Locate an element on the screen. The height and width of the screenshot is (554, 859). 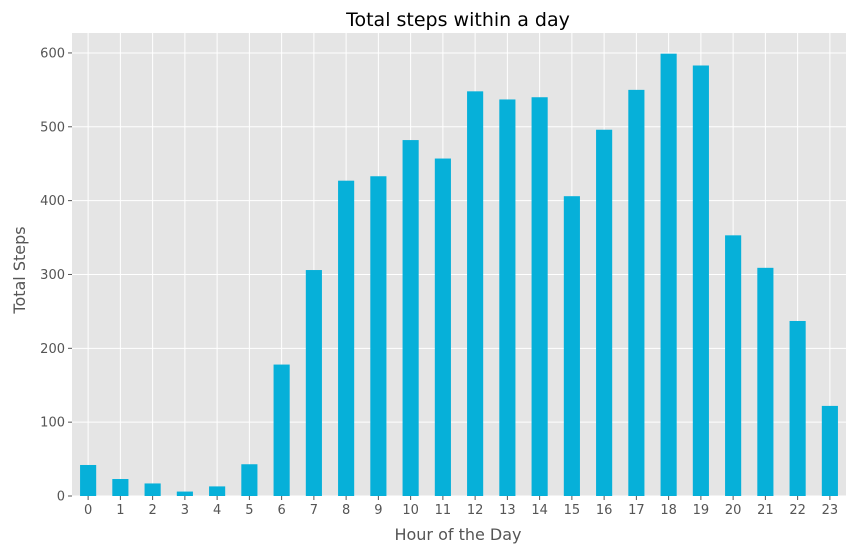
y-tick-label: 600 is located at coordinates (52, 53).